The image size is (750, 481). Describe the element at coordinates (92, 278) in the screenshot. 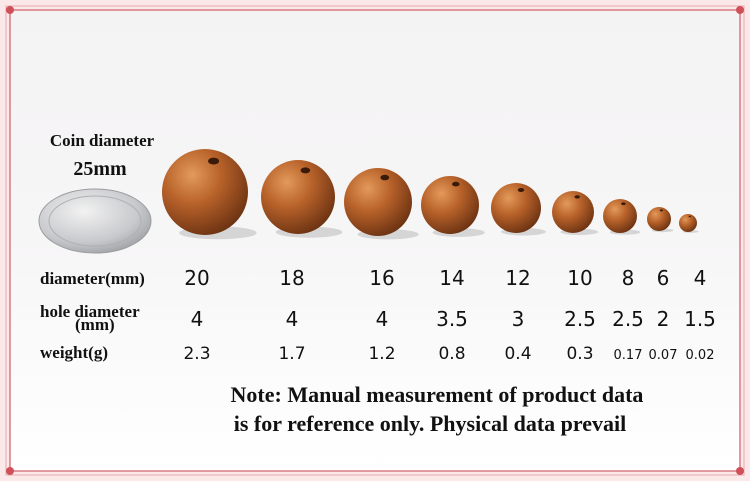

I see `row-label: diameter(mm)` at that location.